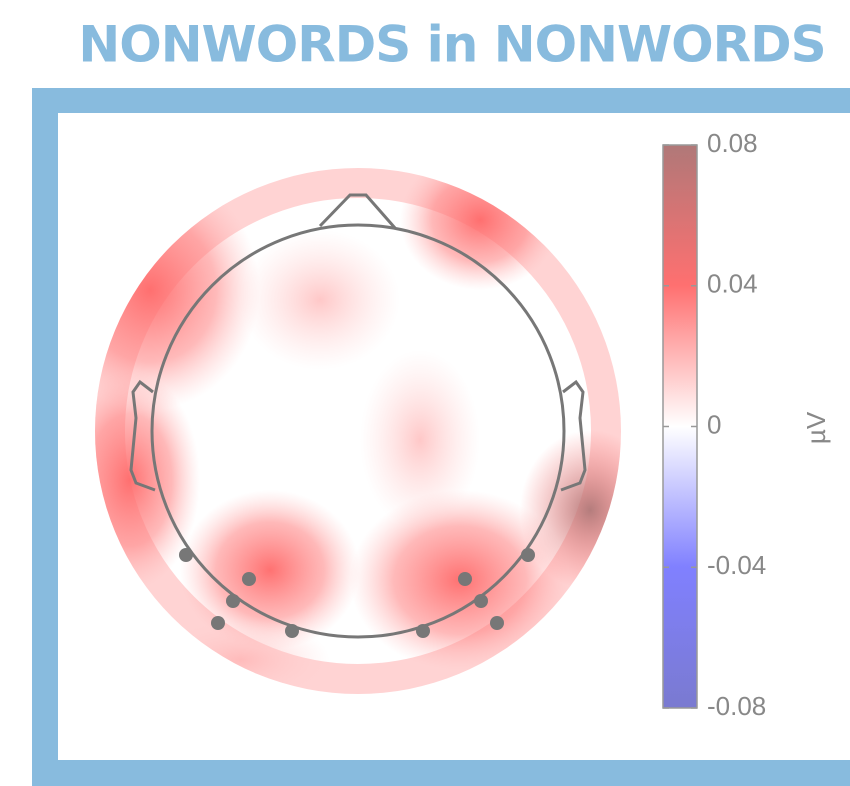 The image size is (850, 786). I want to click on tick-label: -0.08, so click(736, 706).